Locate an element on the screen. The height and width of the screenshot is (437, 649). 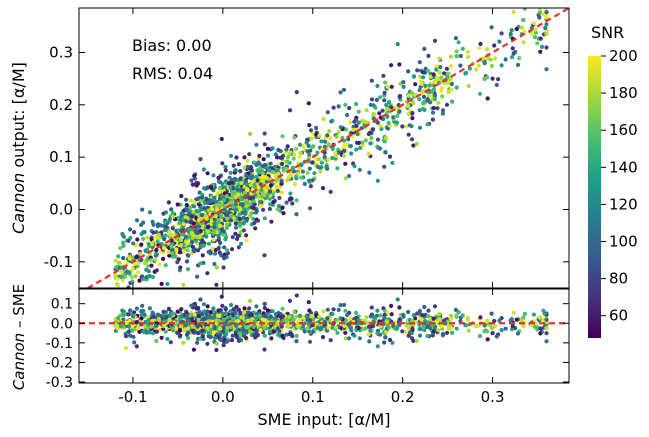
y-tick-label: 0.0 is located at coordinates (61, 209).